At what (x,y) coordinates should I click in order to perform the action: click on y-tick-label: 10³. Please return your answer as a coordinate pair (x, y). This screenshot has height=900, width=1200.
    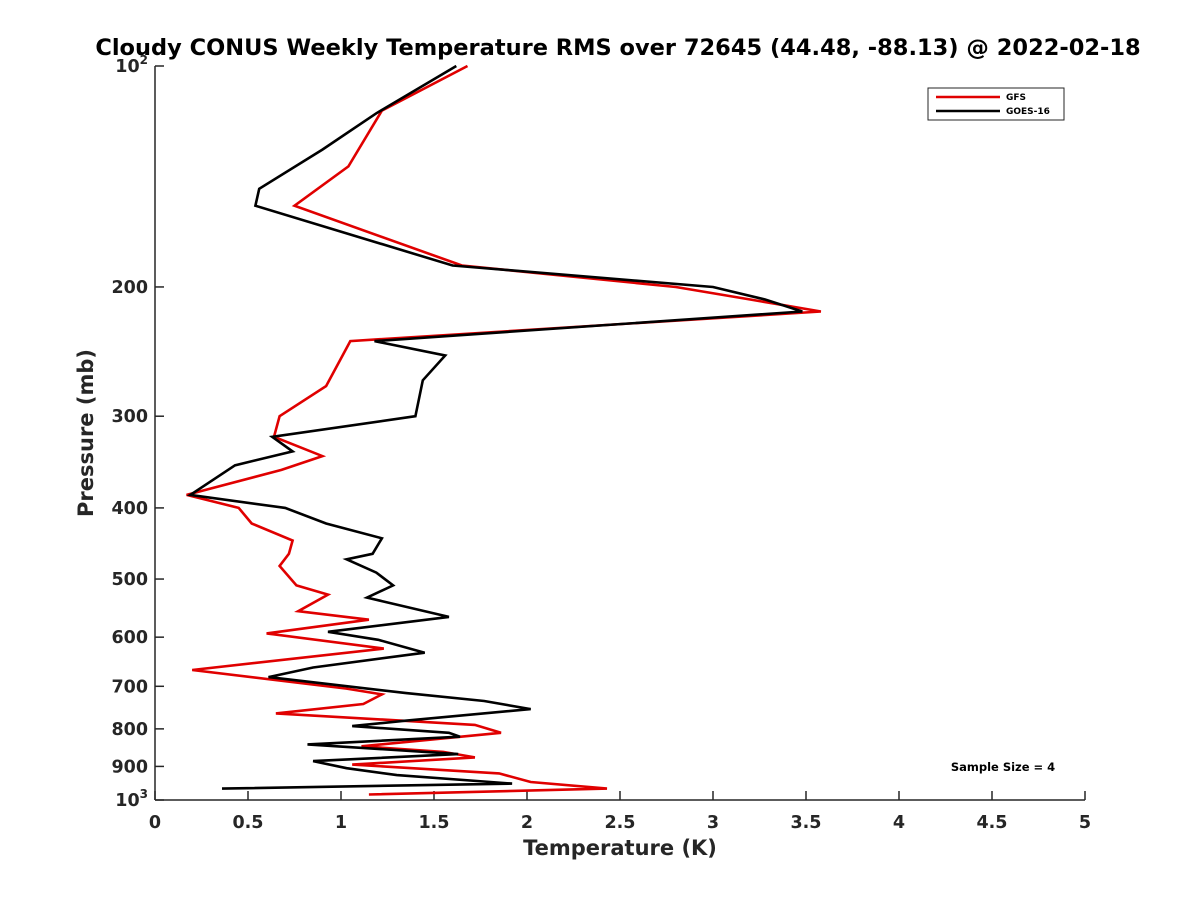
    Looking at the image, I should click on (131, 799).